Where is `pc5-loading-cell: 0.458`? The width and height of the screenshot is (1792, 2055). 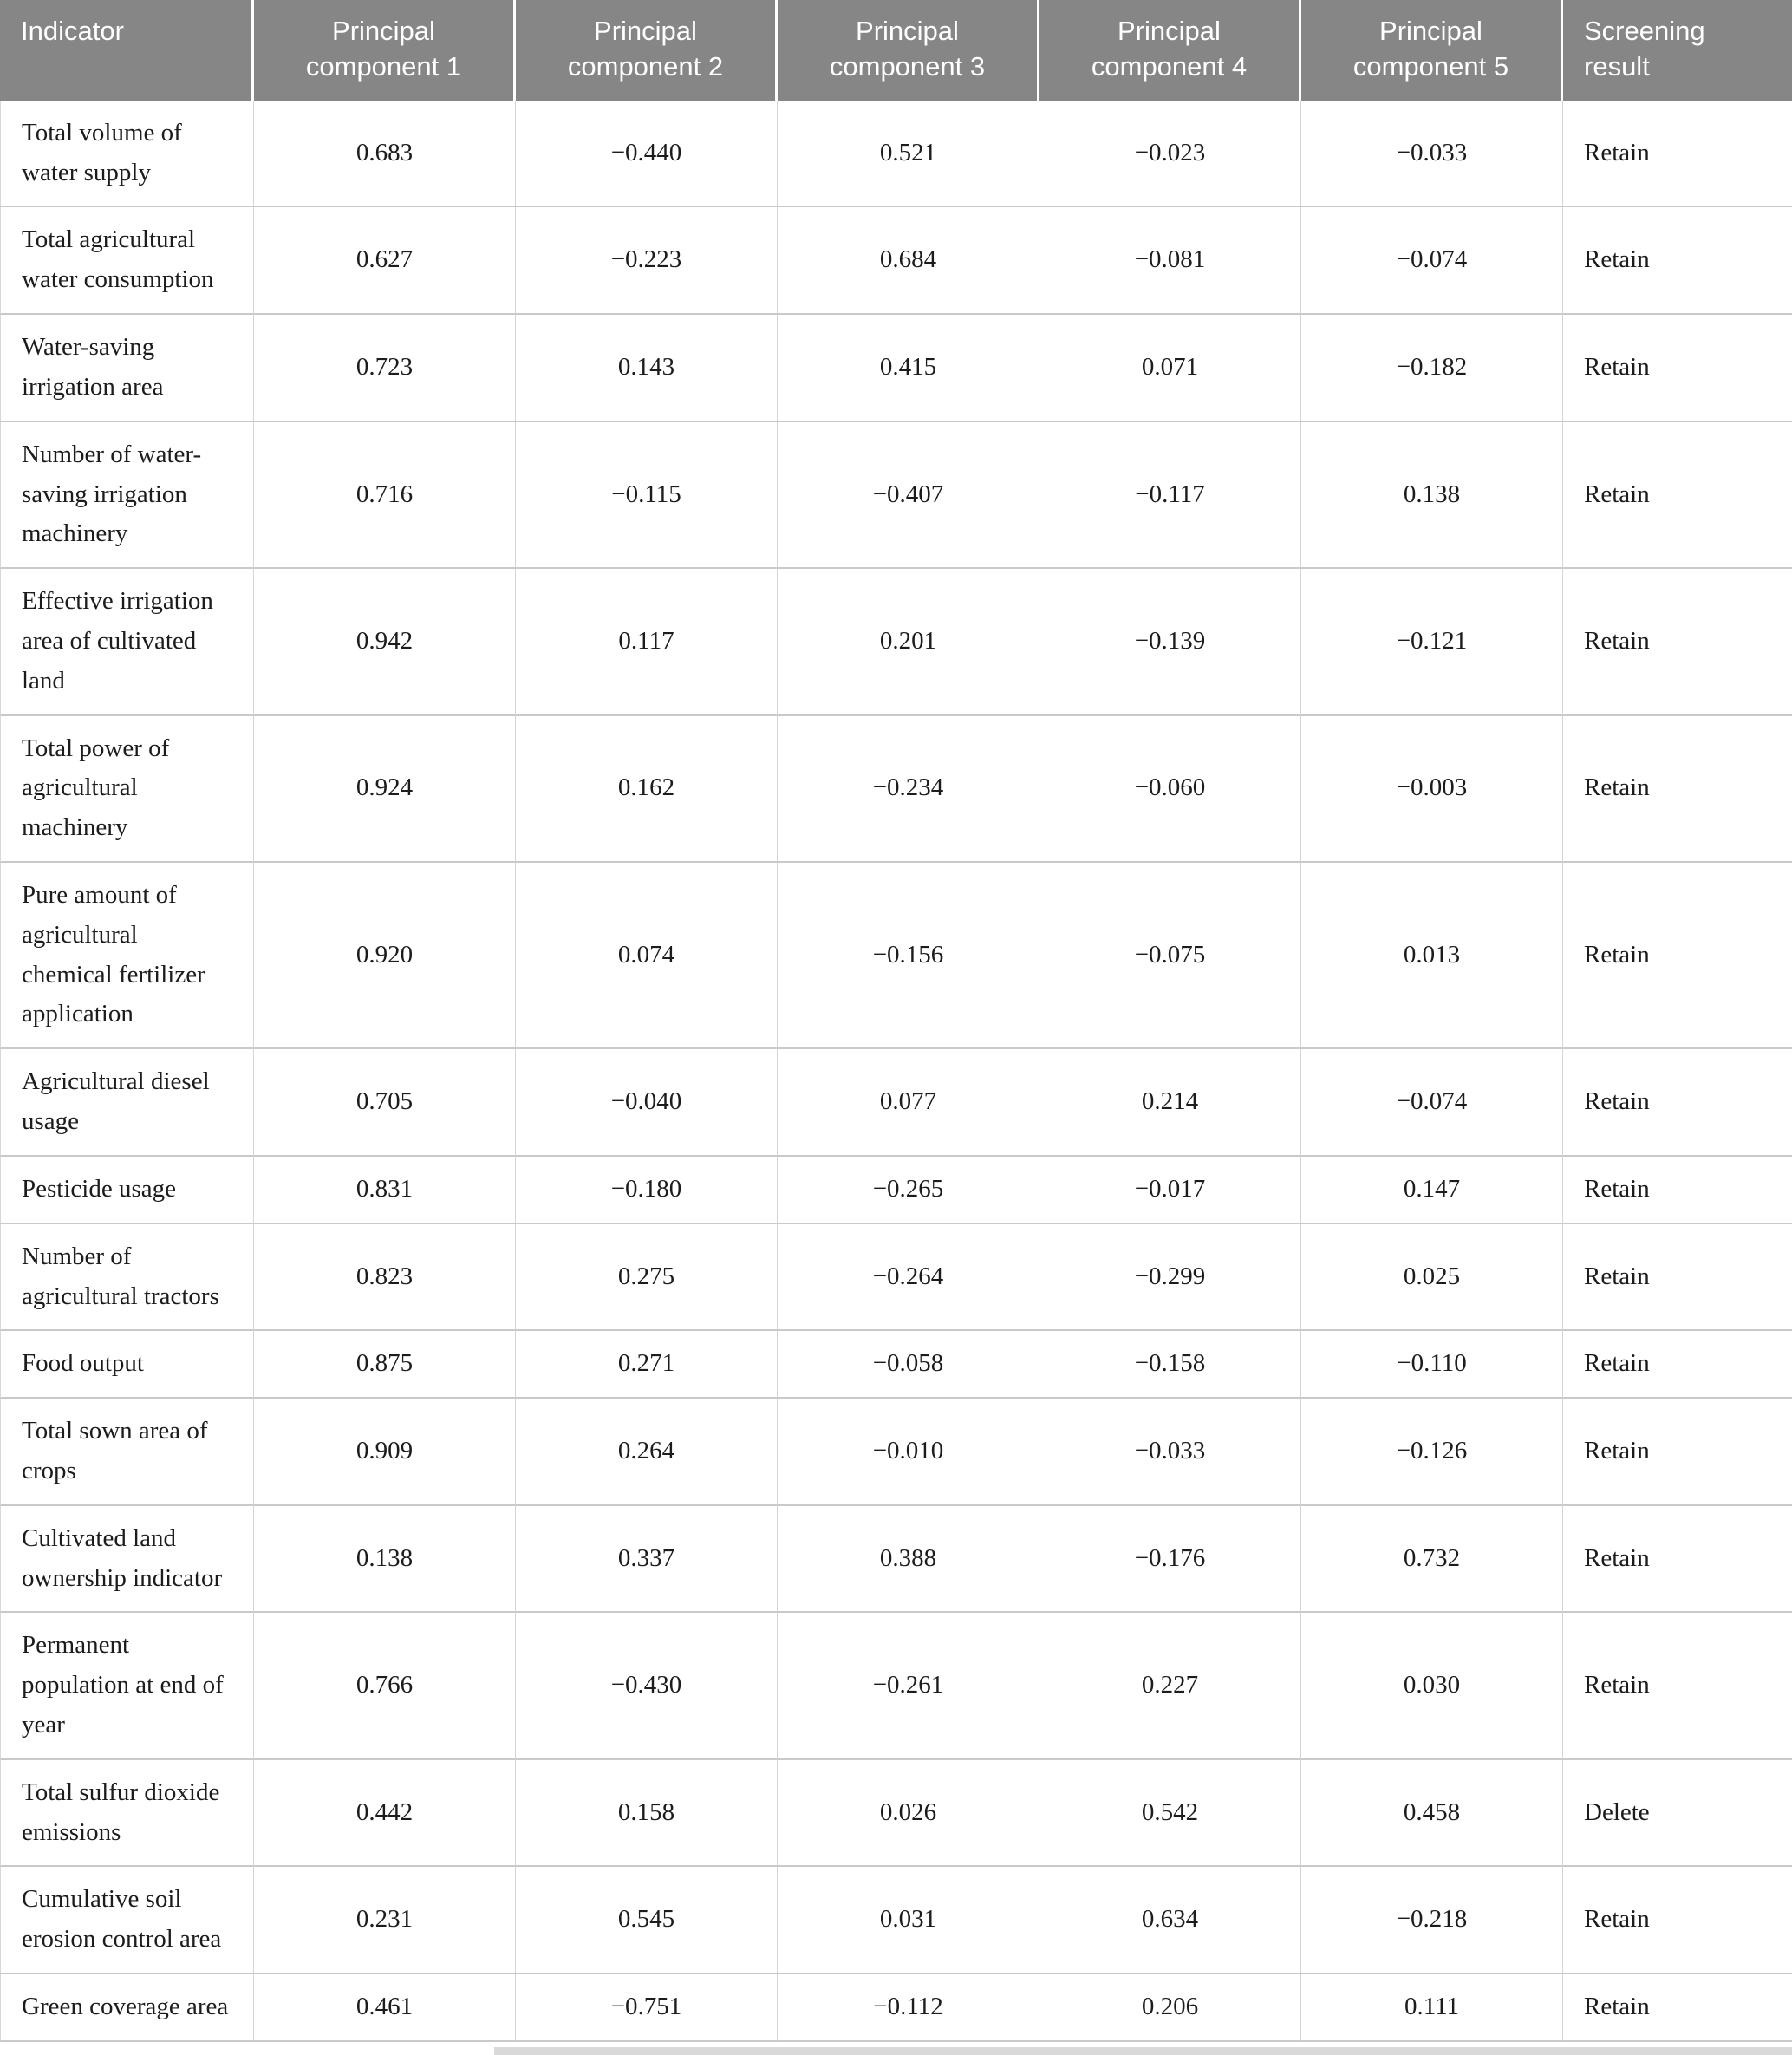
pc5-loading-cell: 0.458 is located at coordinates (1432, 1813).